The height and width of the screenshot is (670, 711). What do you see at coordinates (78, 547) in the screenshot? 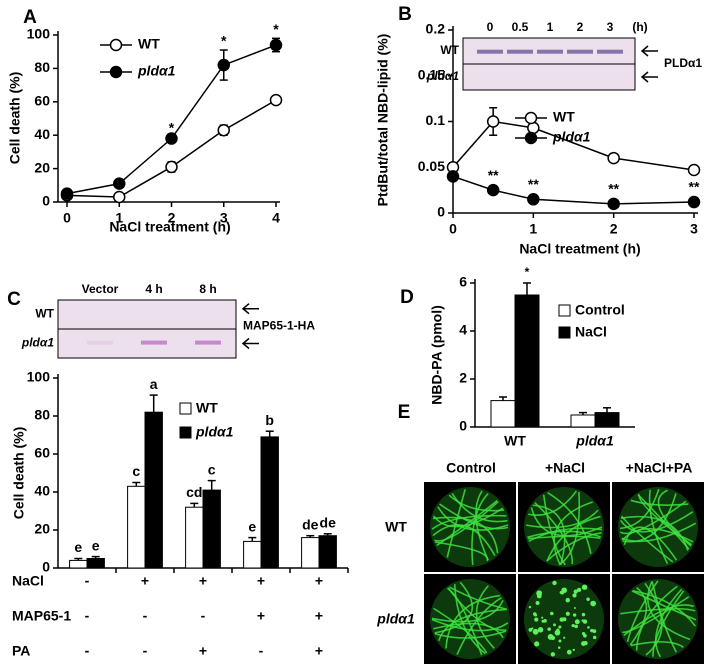
I see `annotation: e` at bounding box center [78, 547].